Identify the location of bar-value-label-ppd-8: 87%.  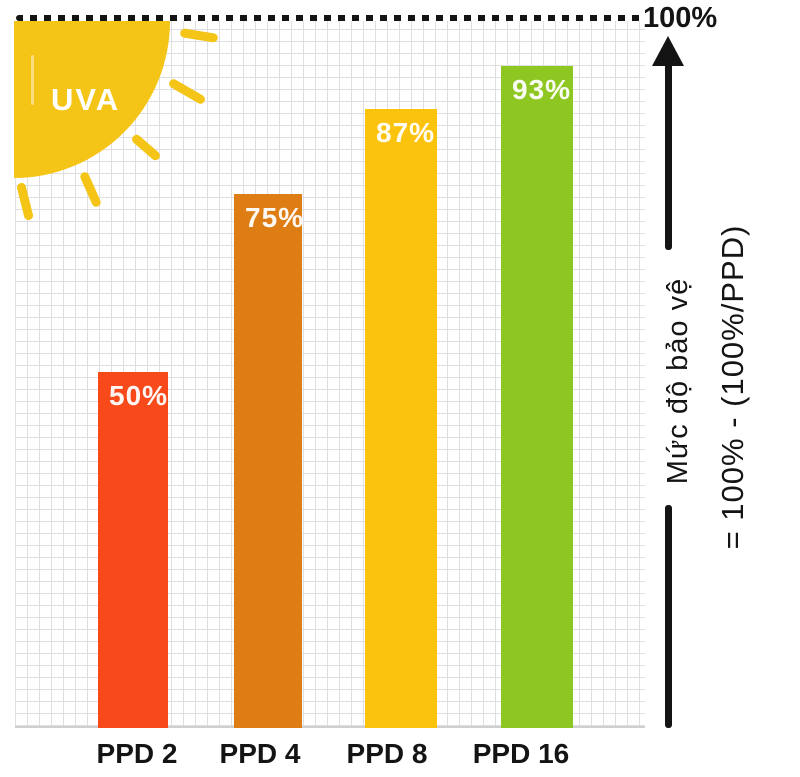
(406, 132).